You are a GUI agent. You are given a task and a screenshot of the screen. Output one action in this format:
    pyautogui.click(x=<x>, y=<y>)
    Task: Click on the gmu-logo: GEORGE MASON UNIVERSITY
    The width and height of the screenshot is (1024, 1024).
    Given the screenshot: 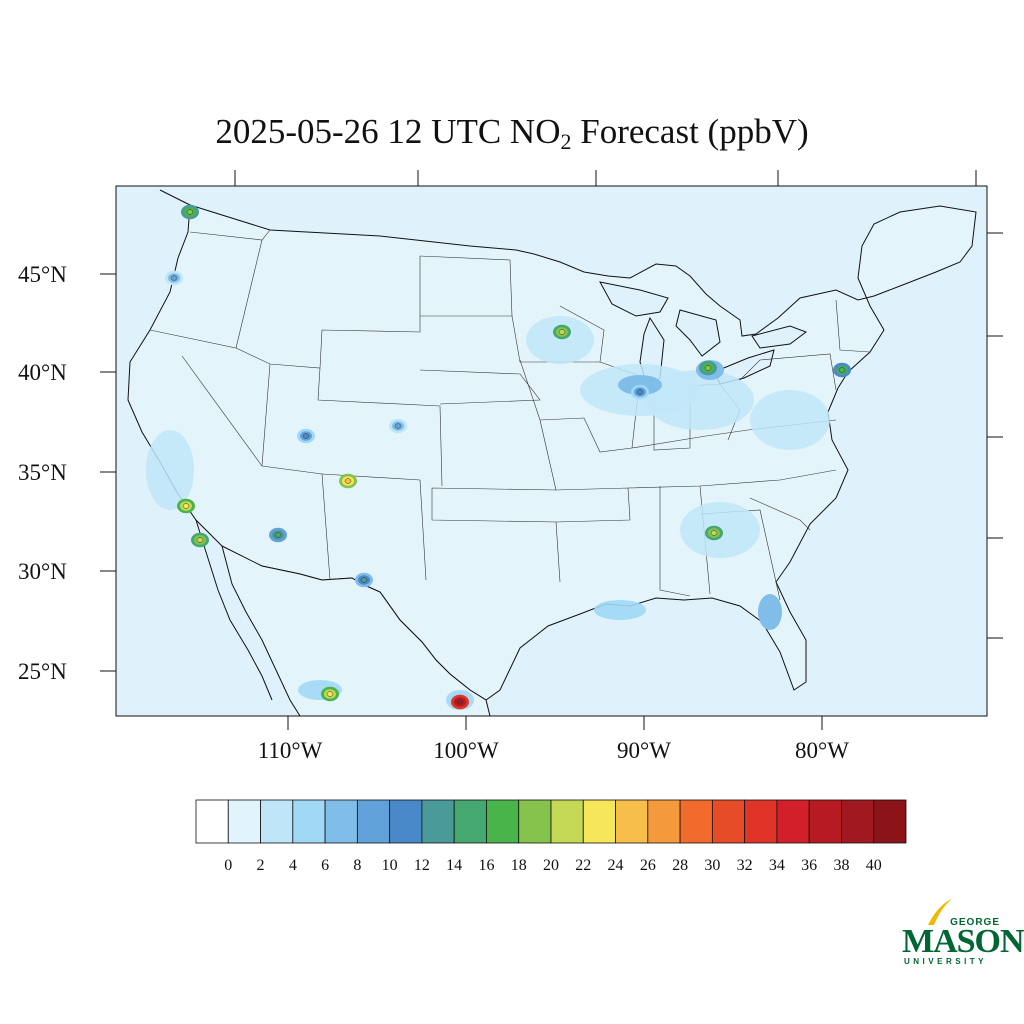 What is the action you would take?
    pyautogui.click(x=962, y=932)
    